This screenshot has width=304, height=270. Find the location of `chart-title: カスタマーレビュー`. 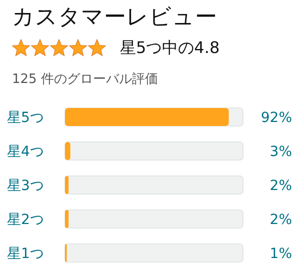

chart-title: カスタマーレビュー is located at coordinates (114, 18).